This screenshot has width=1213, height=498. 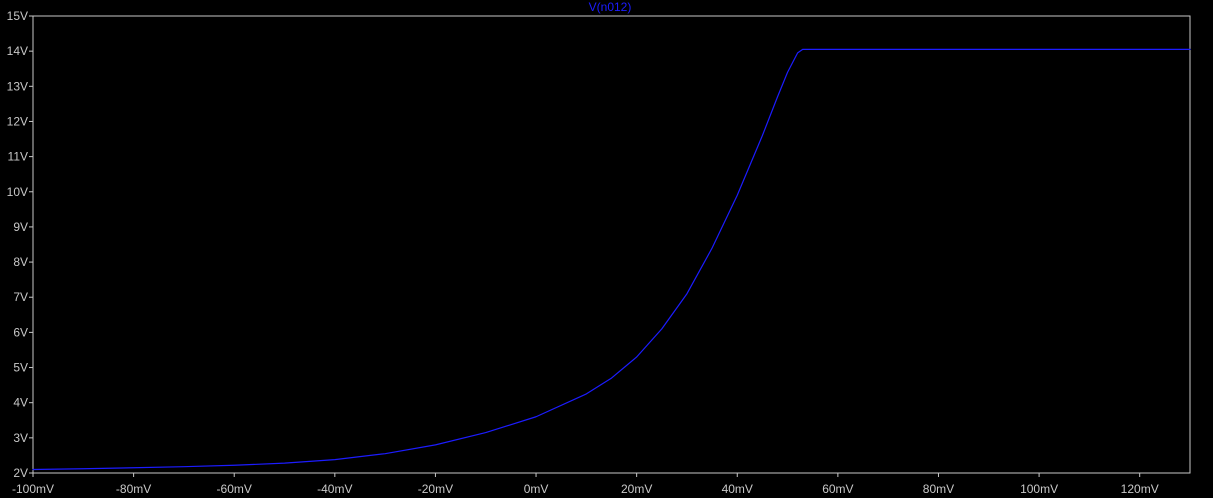 I want to click on y-tick-label: 7V, so click(x=20, y=297).